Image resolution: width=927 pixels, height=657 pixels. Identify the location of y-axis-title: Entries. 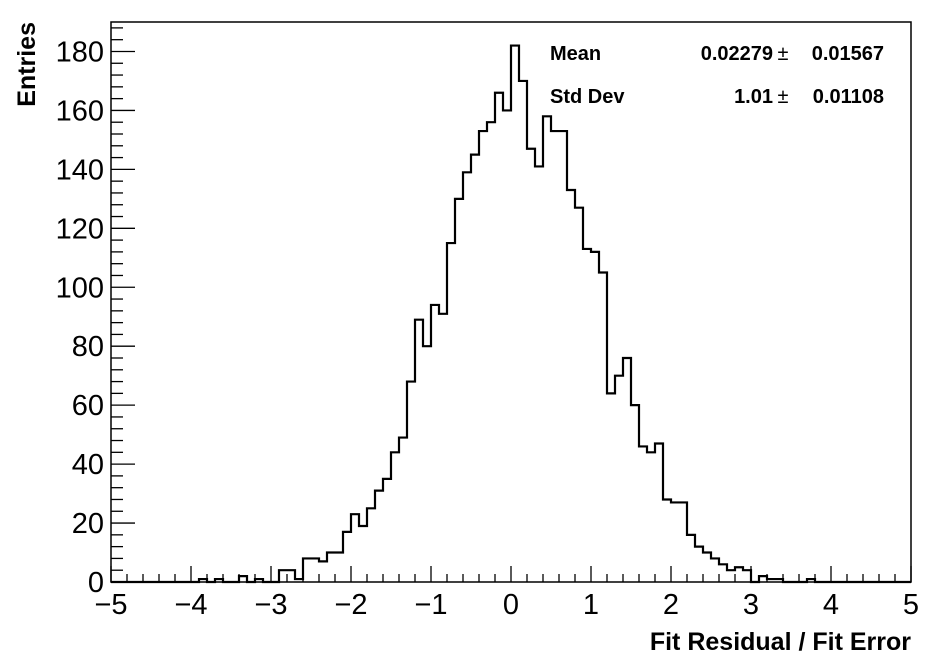
(27, 64).